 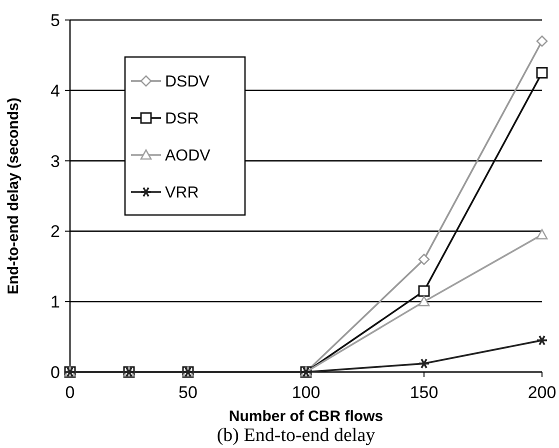 What do you see at coordinates (188, 156) in the screenshot?
I see `legend-label: AODV` at bounding box center [188, 156].